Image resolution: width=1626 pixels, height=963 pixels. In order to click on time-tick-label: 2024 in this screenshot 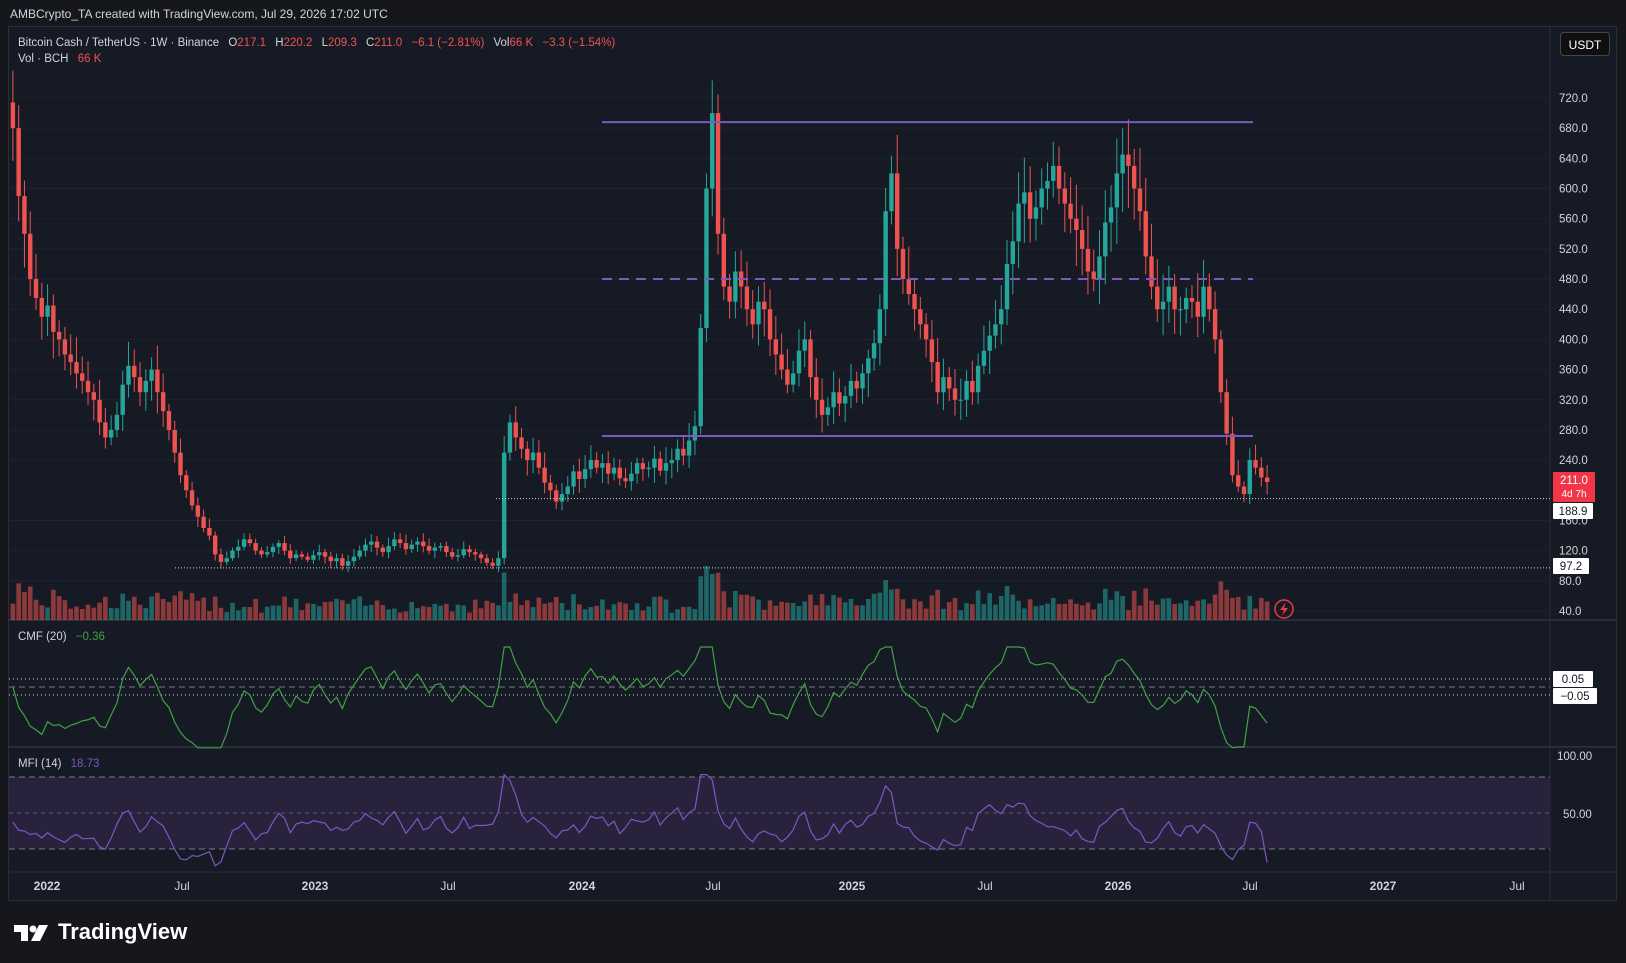, I will do `click(582, 886)`.